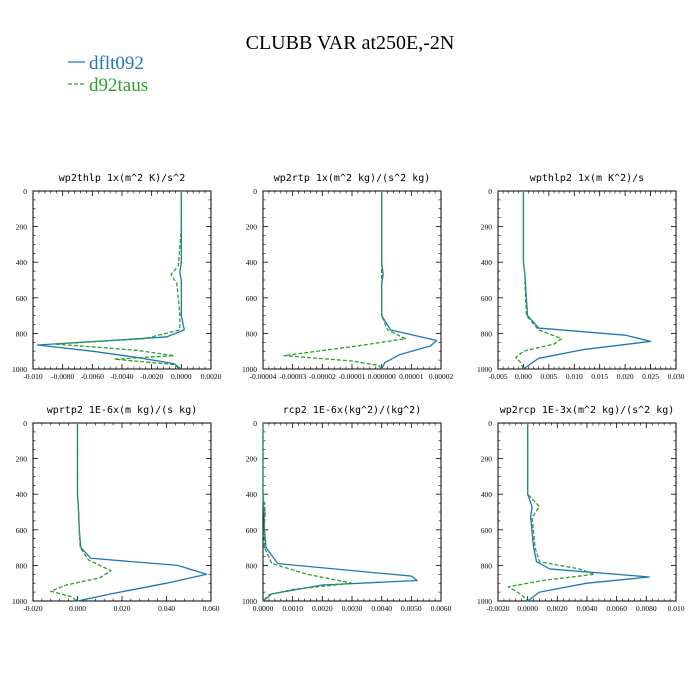 This screenshot has height=700, width=700. Describe the element at coordinates (292, 376) in the screenshot. I see `x-tick-label: -0.00003` at that location.